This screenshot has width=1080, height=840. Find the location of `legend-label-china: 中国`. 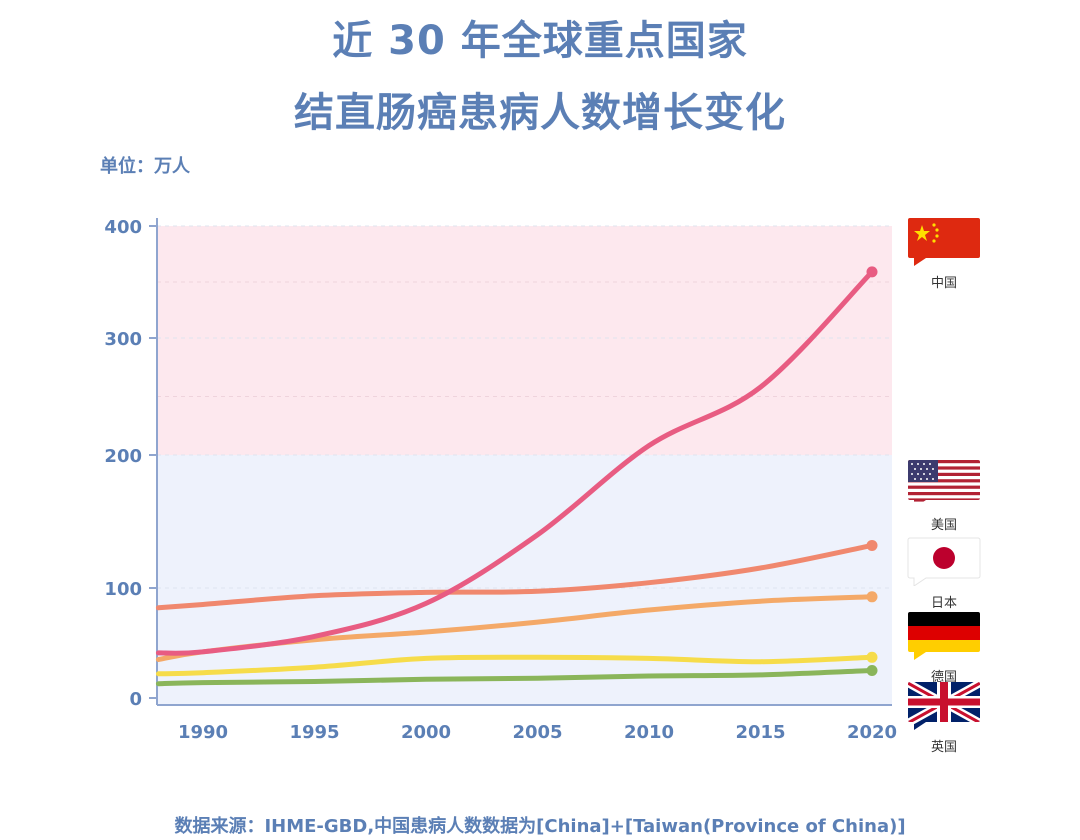

legend-label-china: 中国 is located at coordinates (943, 283).